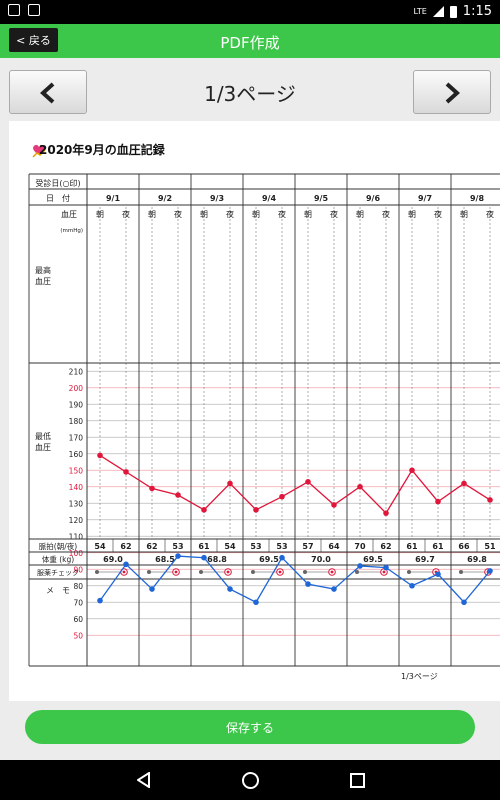  I want to click on y-tick-label-200: 200, so click(76, 388).